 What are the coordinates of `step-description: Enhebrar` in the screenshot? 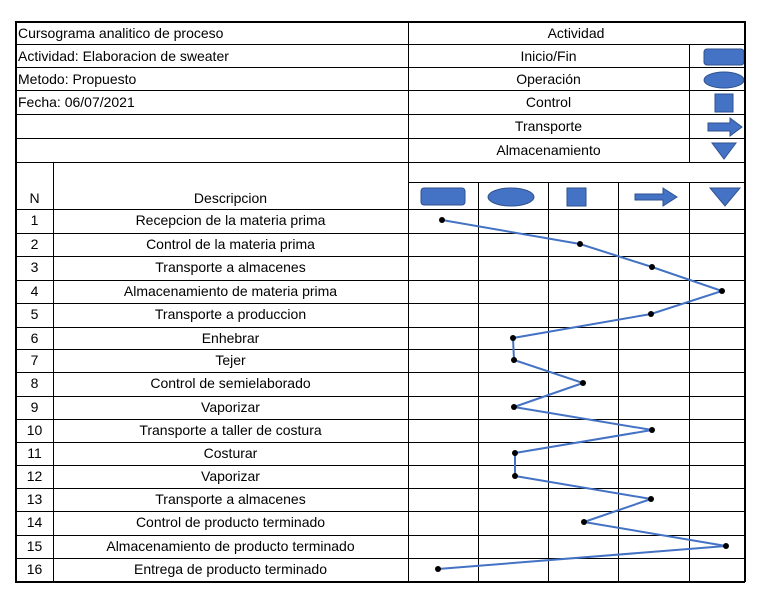 It's located at (230, 338).